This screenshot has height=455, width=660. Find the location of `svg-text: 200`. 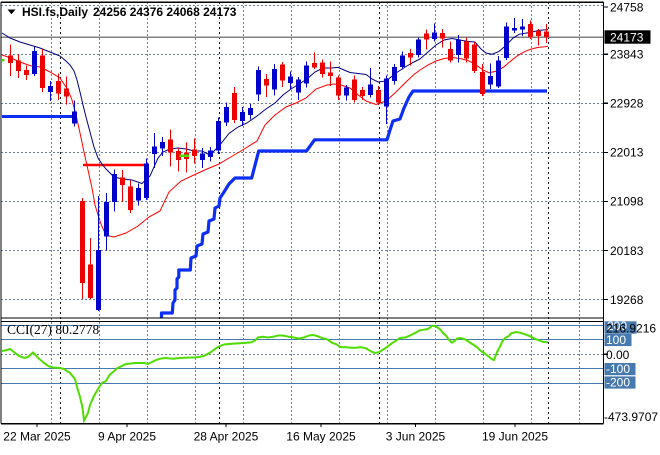

svg-text: 200 is located at coordinates (617, 326).